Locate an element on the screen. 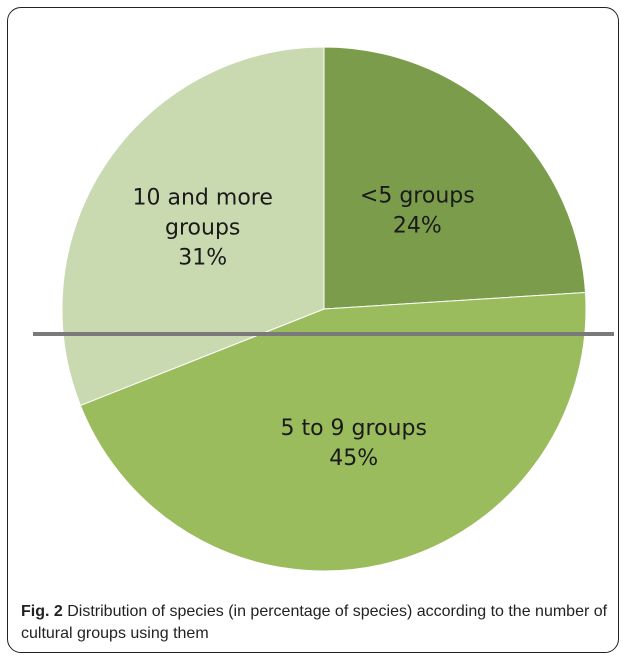 The width and height of the screenshot is (628, 659). slice-label-line: groups is located at coordinates (202, 228).